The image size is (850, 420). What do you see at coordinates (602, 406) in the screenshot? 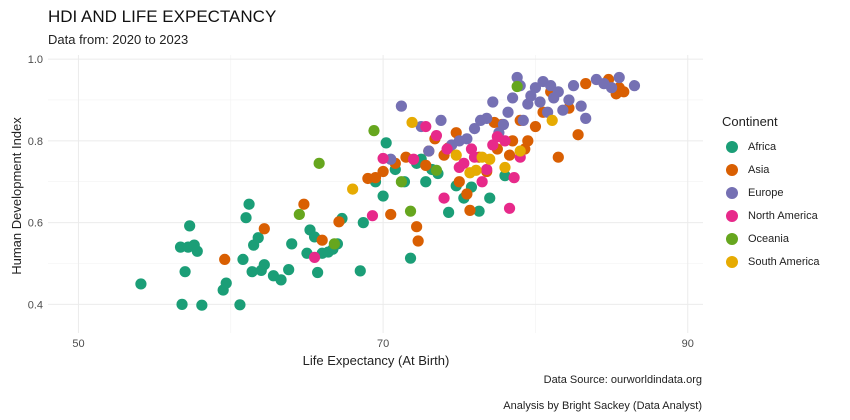
I see `analysis-credit-caption: Analysis by Bright Sackey (Data Analyst)` at bounding box center [602, 406].